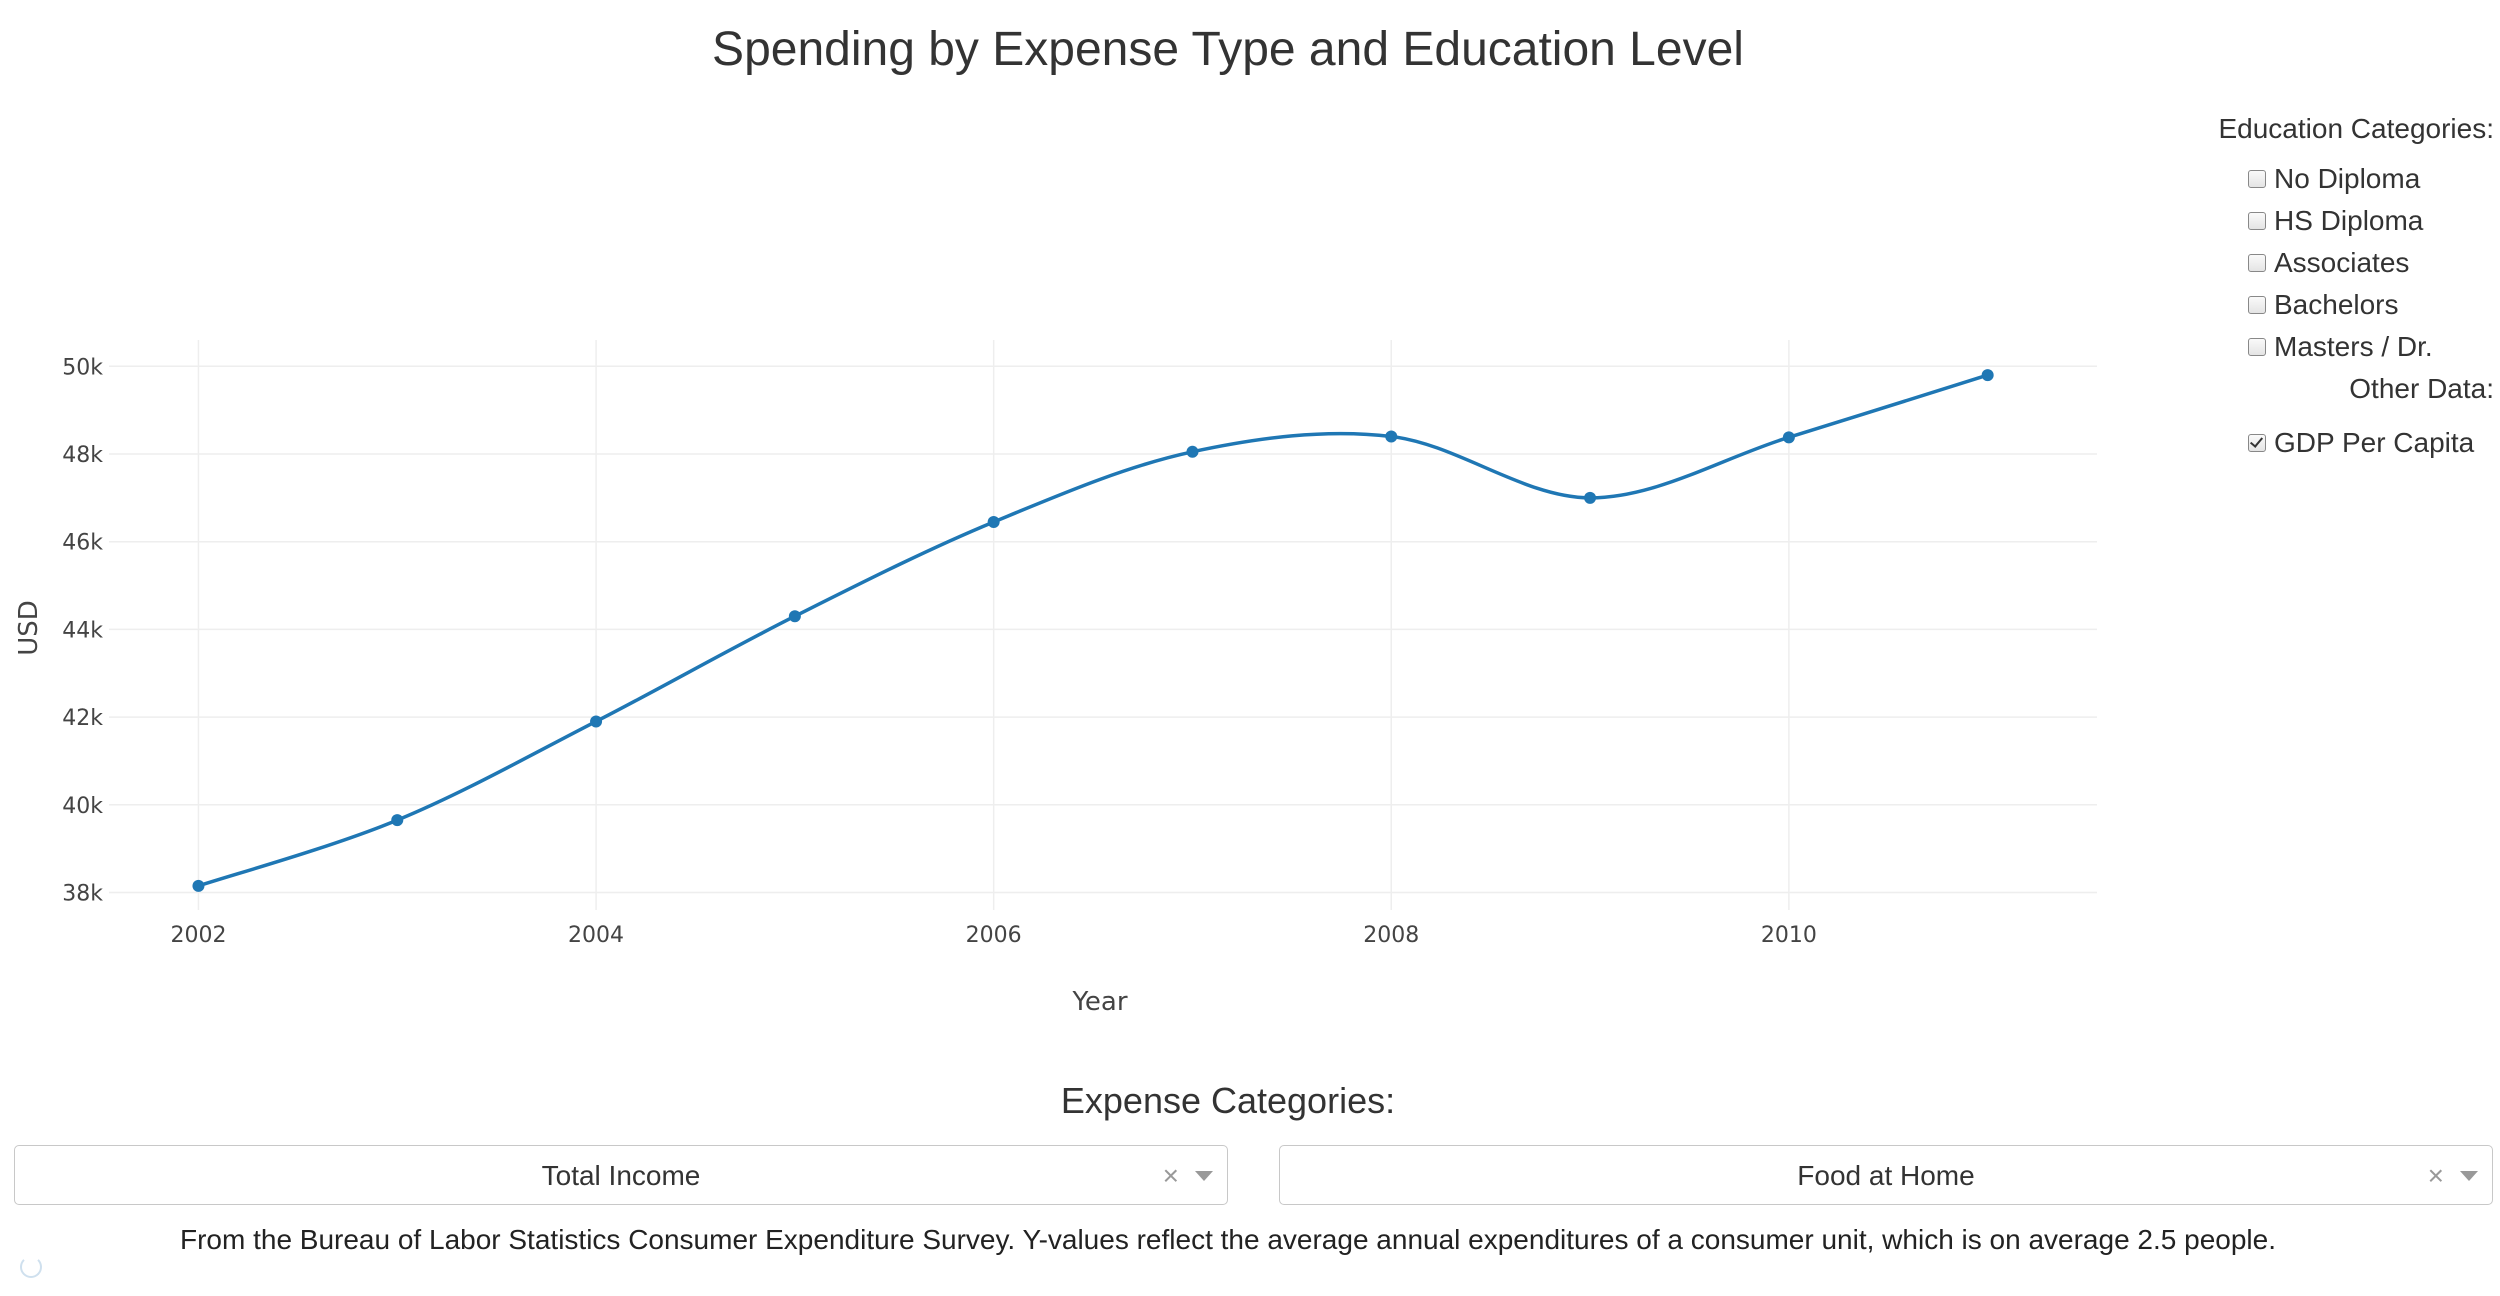 The image size is (2500, 1296). I want to click on dropdown-value: Food at Home, so click(1886, 1175).